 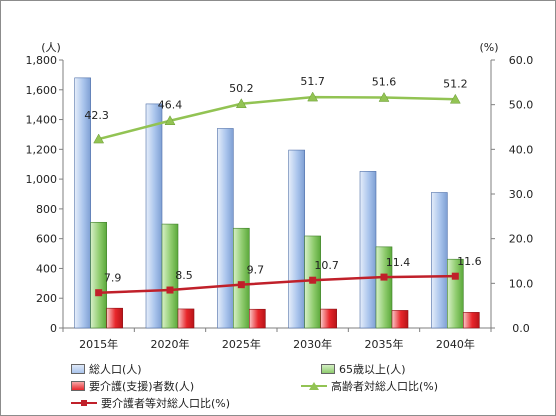 What do you see at coordinates (166, 403) in the screenshot?
I see `legend-label-care-ratio: 要介護者等対総人口比(%)` at bounding box center [166, 403].